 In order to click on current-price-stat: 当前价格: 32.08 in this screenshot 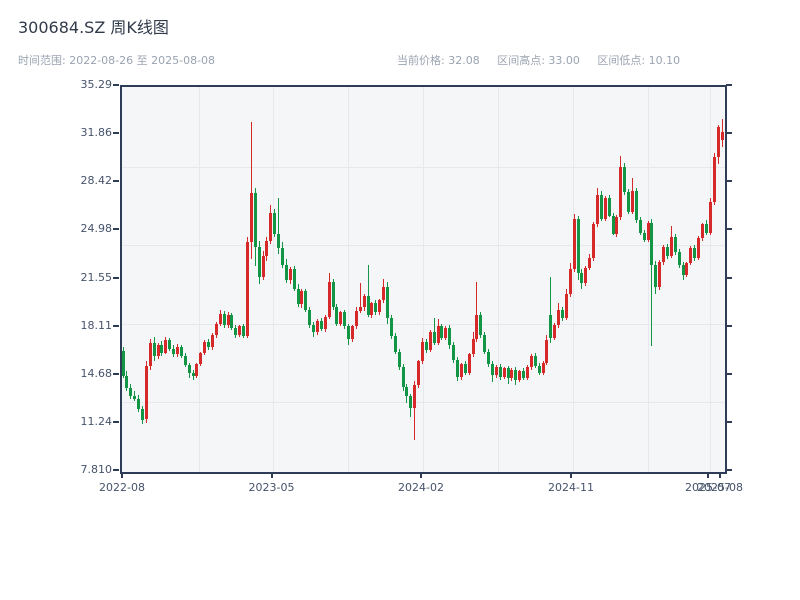, I will do `click(438, 60)`.